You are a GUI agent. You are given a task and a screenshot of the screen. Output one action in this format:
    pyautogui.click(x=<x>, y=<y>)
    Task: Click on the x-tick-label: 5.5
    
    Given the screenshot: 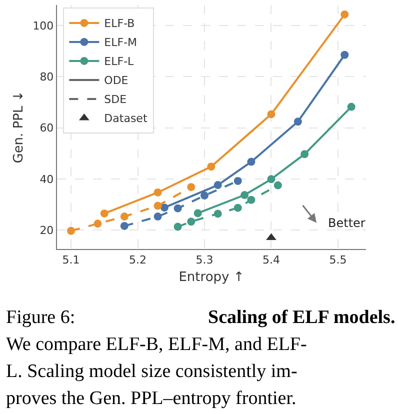 What is the action you would take?
    pyautogui.click(x=338, y=259)
    